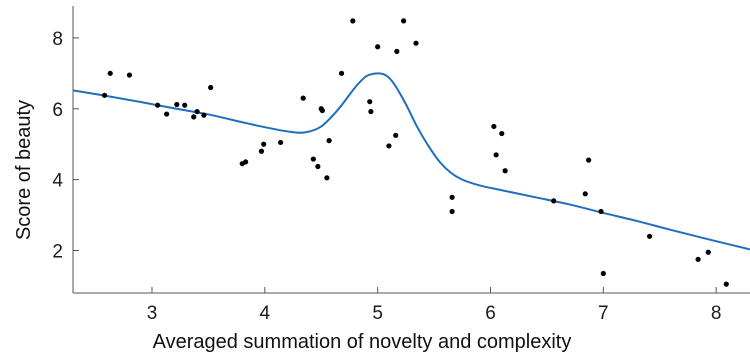 The image size is (750, 358). Describe the element at coordinates (377, 313) in the screenshot. I see `x-tick-label: 5` at that location.